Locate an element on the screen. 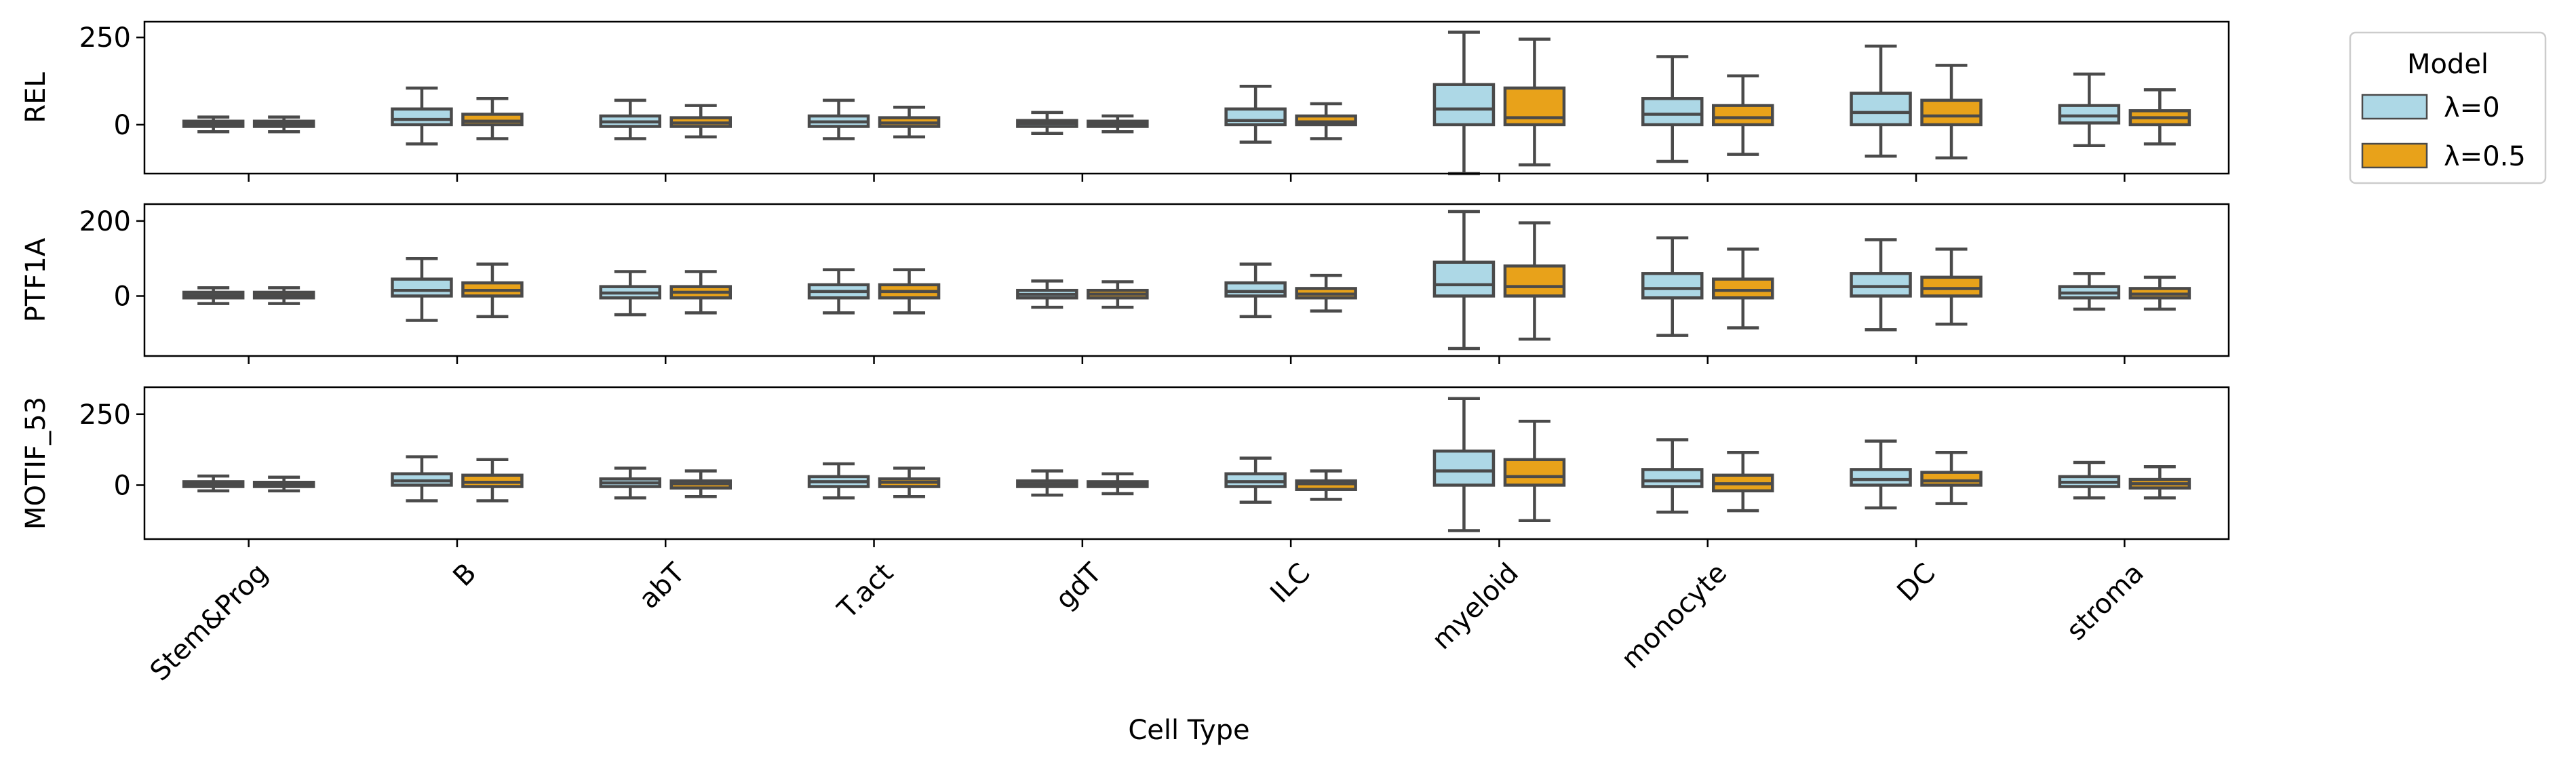 The width and height of the screenshot is (2576, 771). box-Stem&Prog-series-0 is located at coordinates (213, 124).